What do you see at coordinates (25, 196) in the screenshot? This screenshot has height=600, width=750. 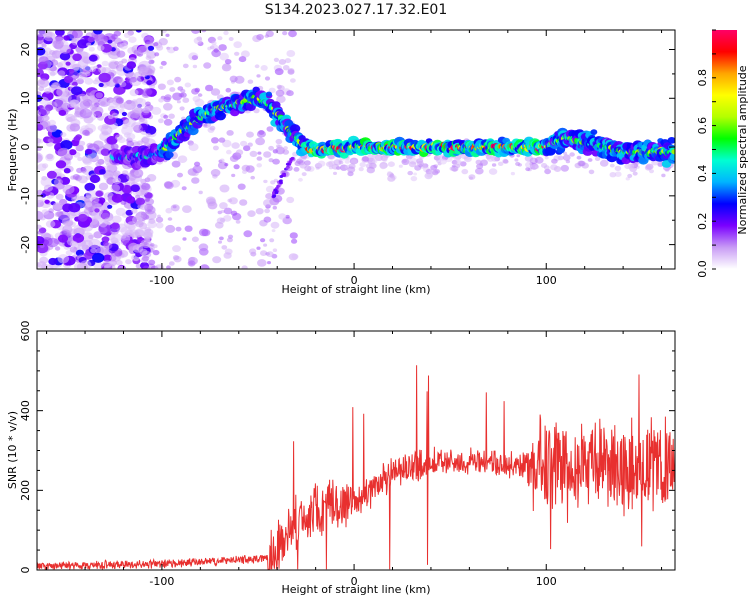 I see `y-tick-label: -10` at bounding box center [25, 196].